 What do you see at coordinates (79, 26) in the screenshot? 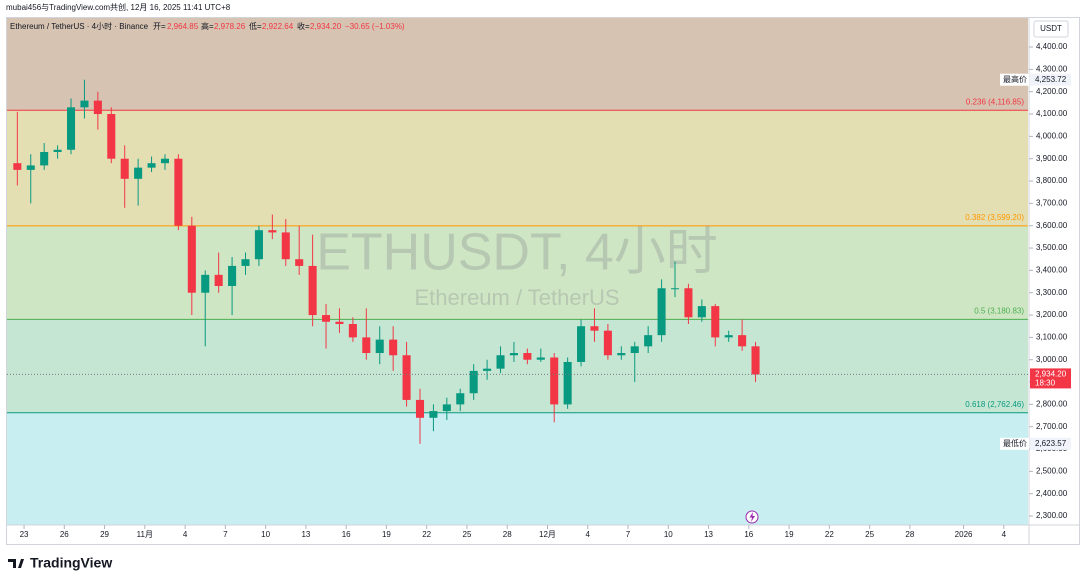
I see `header-symbol: Ethereum / TetherUS · 4小时 · Binance` at bounding box center [79, 26].